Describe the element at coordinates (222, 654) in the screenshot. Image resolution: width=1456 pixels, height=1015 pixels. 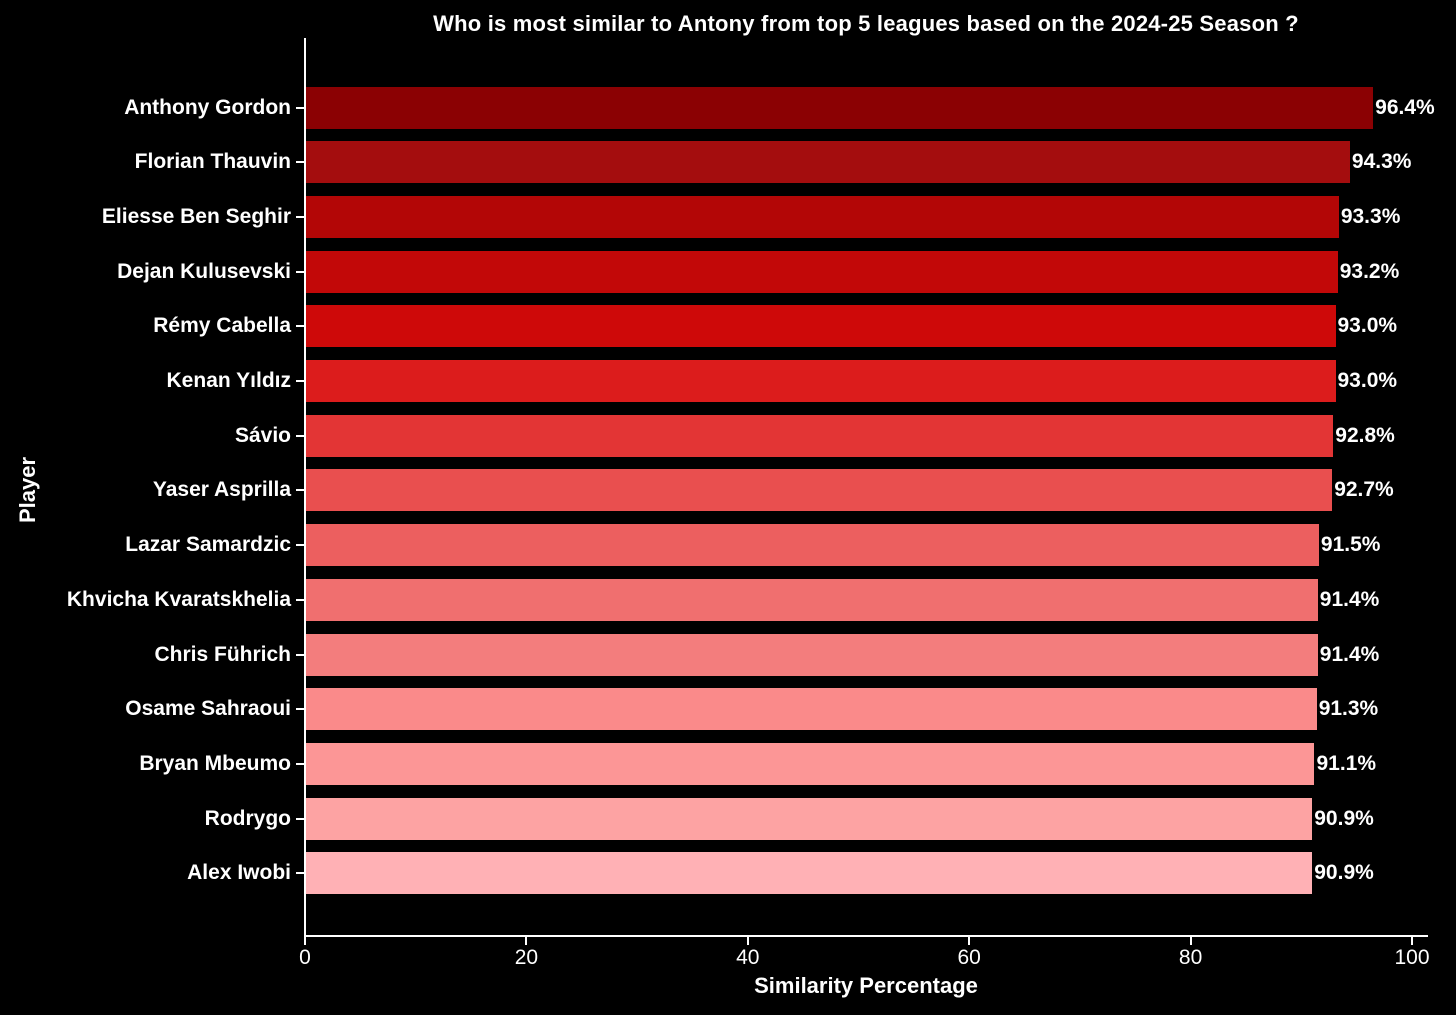
I see `y-tick-label: Chris Führich` at that location.